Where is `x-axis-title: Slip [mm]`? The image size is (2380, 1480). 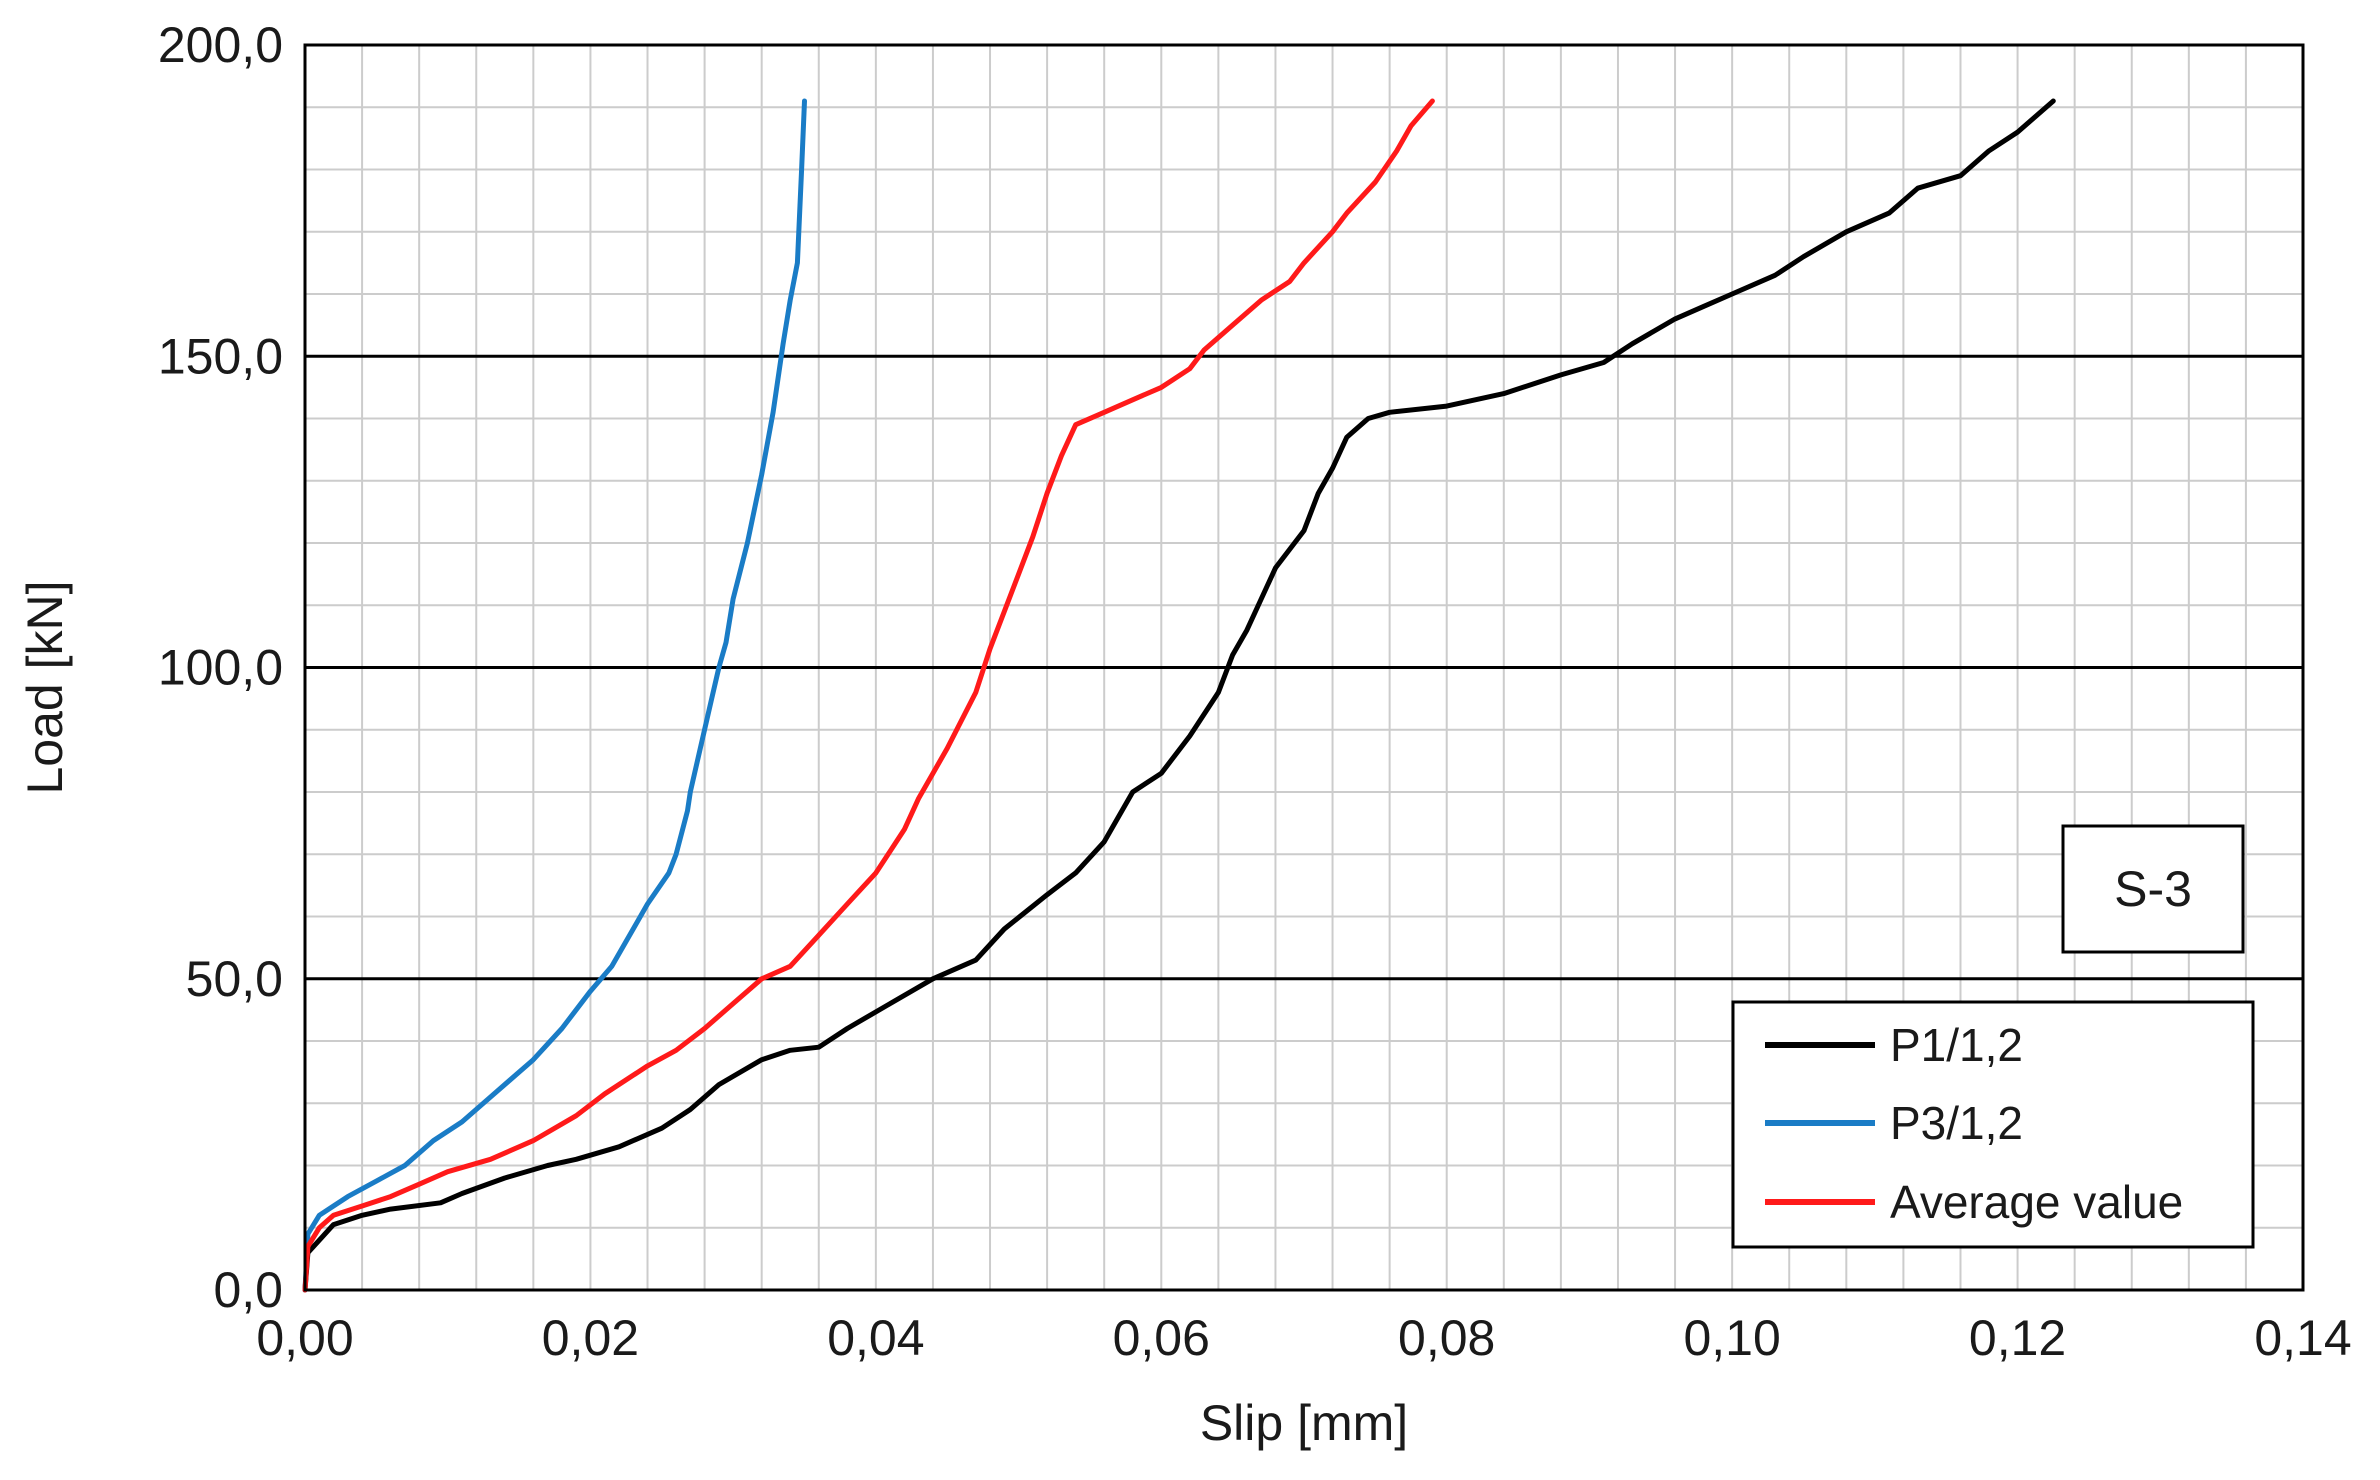
x-axis-title: Slip [mm] is located at coordinates (1304, 1423).